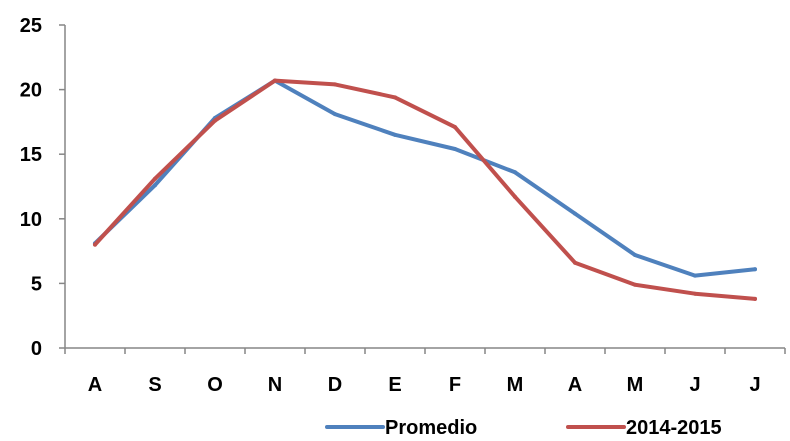 This screenshot has height=441, width=790. Describe the element at coordinates (31, 91) in the screenshot. I see `y-tick-label: 20` at that location.